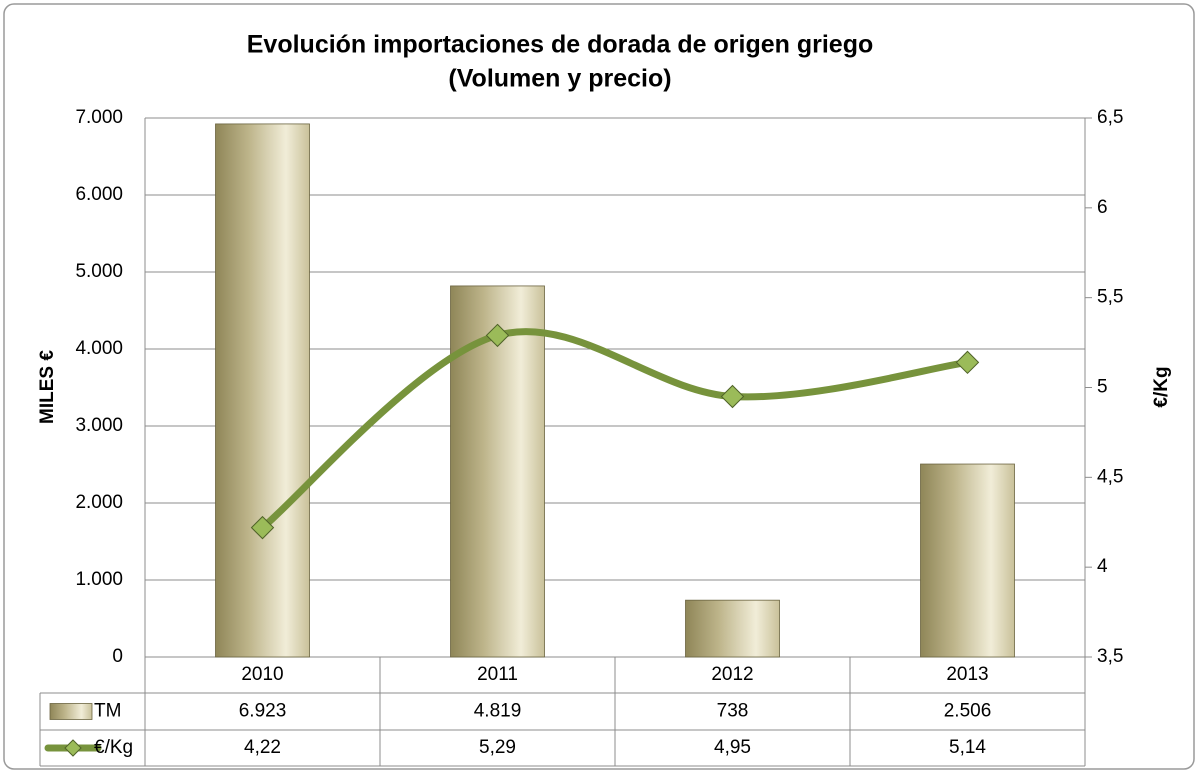 The height and width of the screenshot is (779, 1199). Describe the element at coordinates (99, 425) in the screenshot. I see `y-tick-label: 3.000` at that location.